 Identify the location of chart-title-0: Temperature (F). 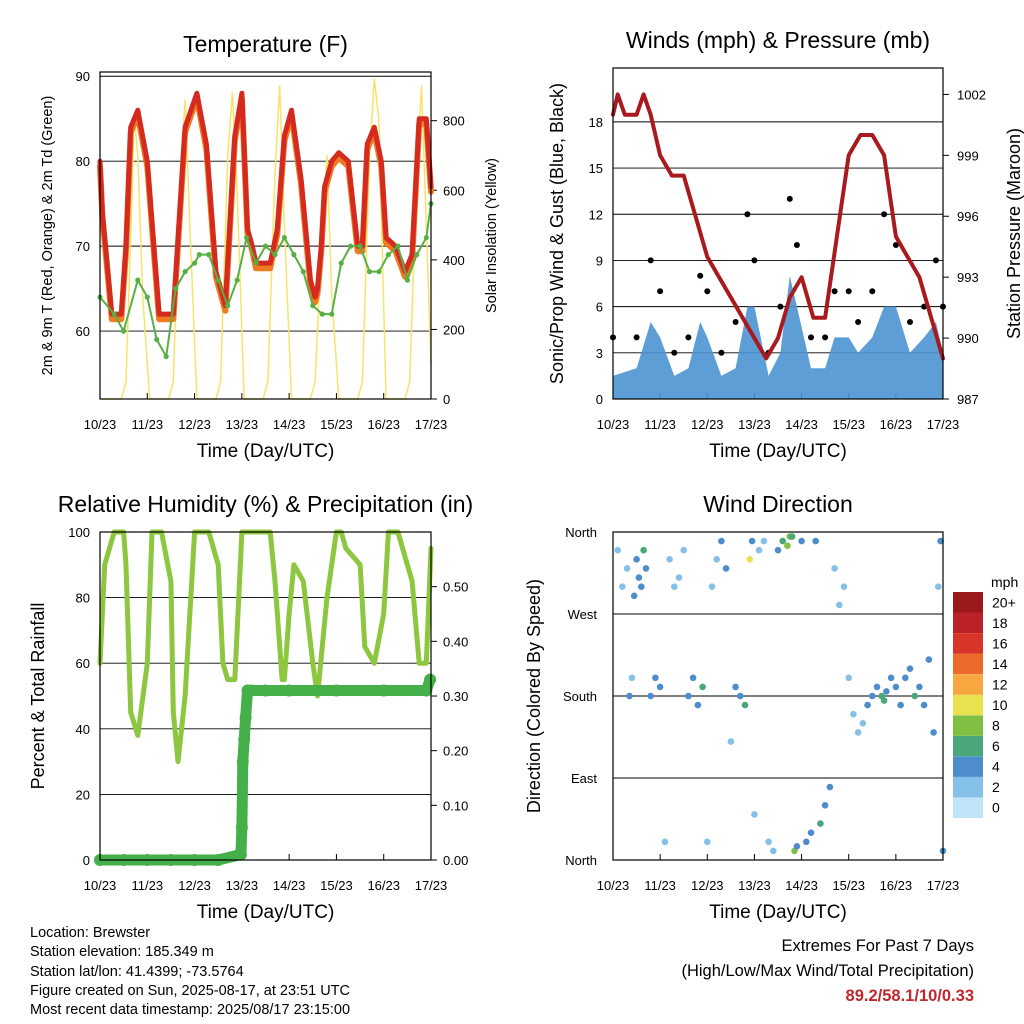
(265, 44).